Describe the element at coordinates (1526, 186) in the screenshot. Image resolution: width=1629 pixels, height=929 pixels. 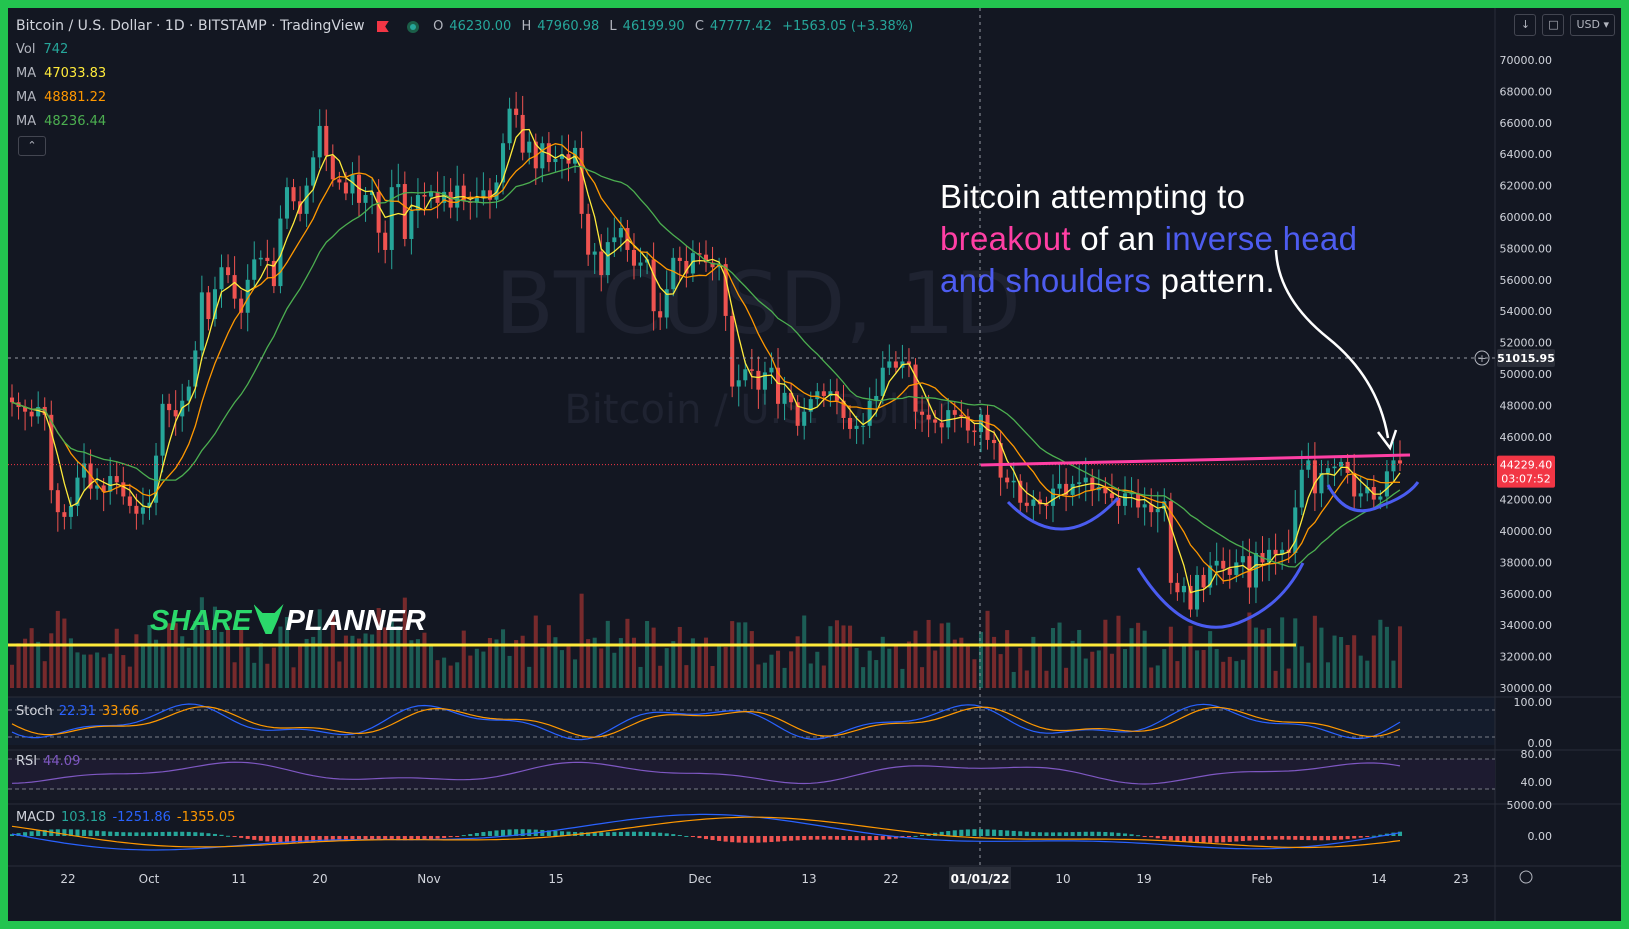
I see `y-tick-label: 62000.00` at that location.